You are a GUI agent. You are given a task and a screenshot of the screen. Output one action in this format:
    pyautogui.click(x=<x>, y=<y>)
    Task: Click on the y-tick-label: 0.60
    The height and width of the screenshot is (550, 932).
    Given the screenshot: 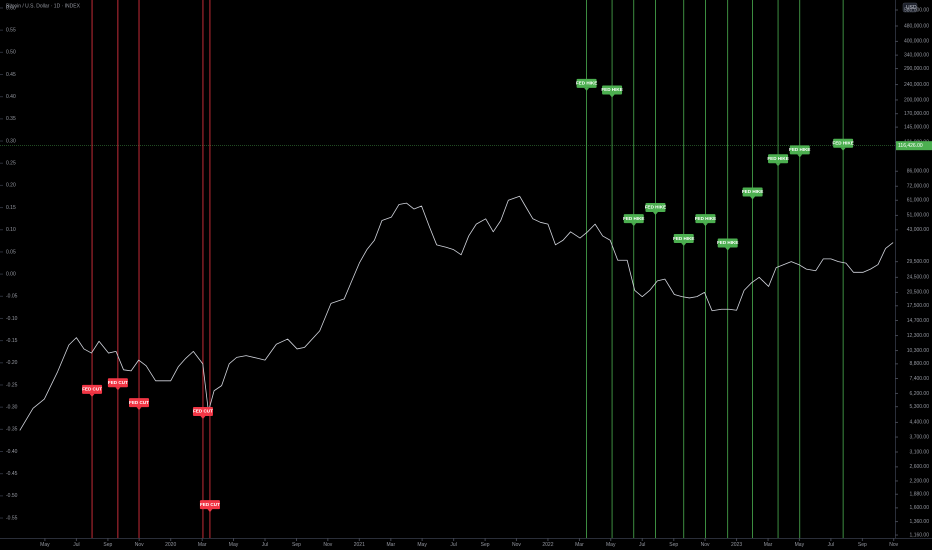 What is the action you would take?
    pyautogui.click(x=11, y=8)
    